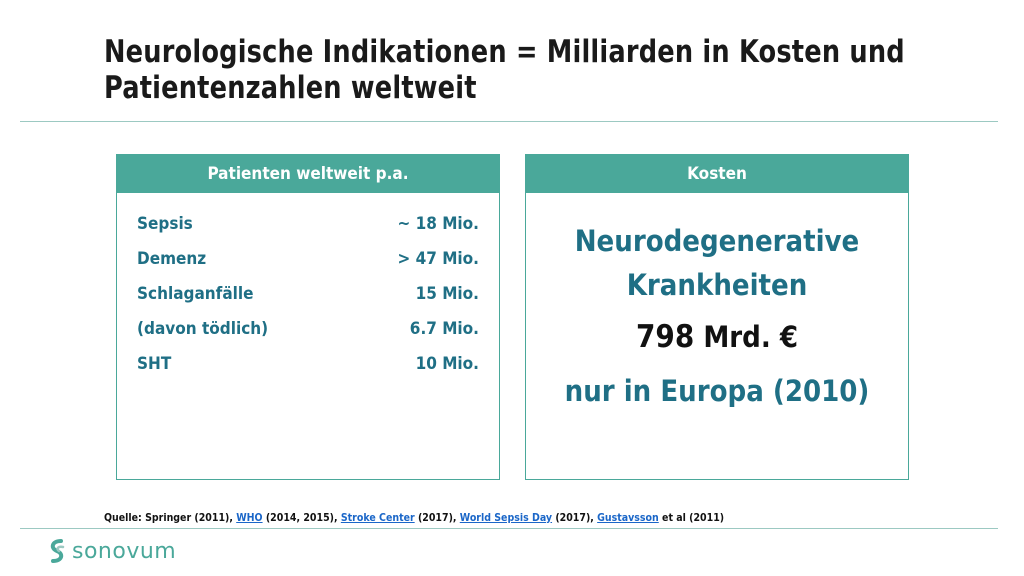  What do you see at coordinates (124, 551) in the screenshot?
I see `sonovum-logo-text: sonovum` at bounding box center [124, 551].